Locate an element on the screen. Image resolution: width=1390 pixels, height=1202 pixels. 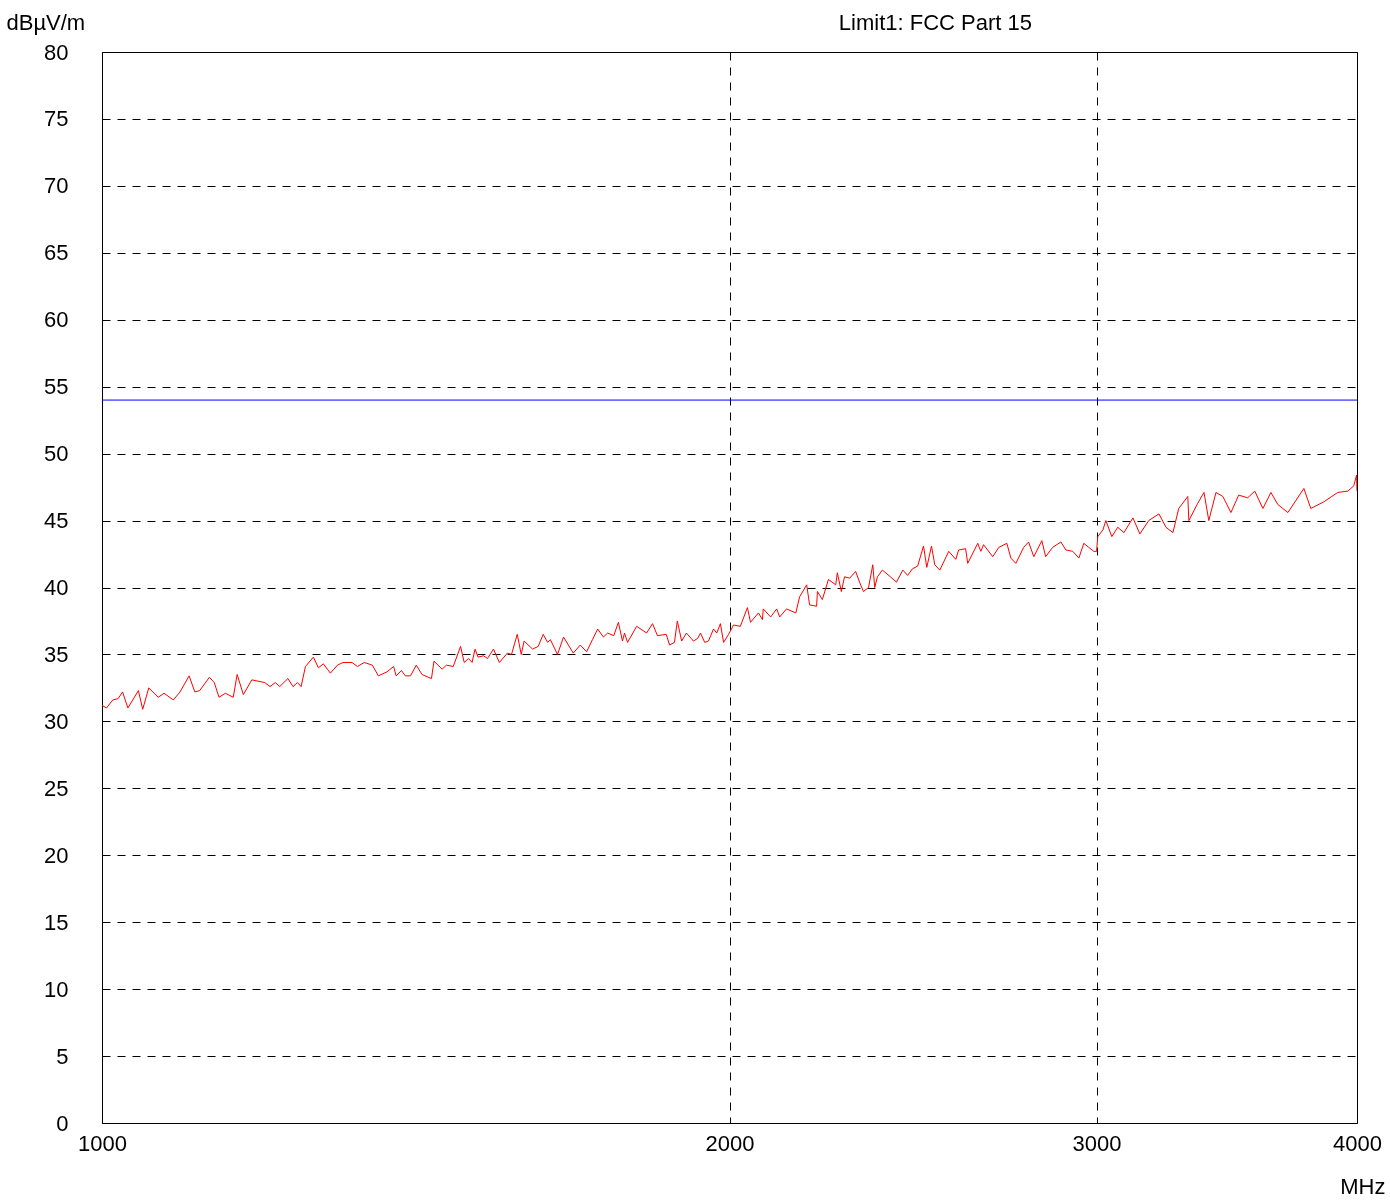
y-tick-label: 65 is located at coordinates (56, 253).